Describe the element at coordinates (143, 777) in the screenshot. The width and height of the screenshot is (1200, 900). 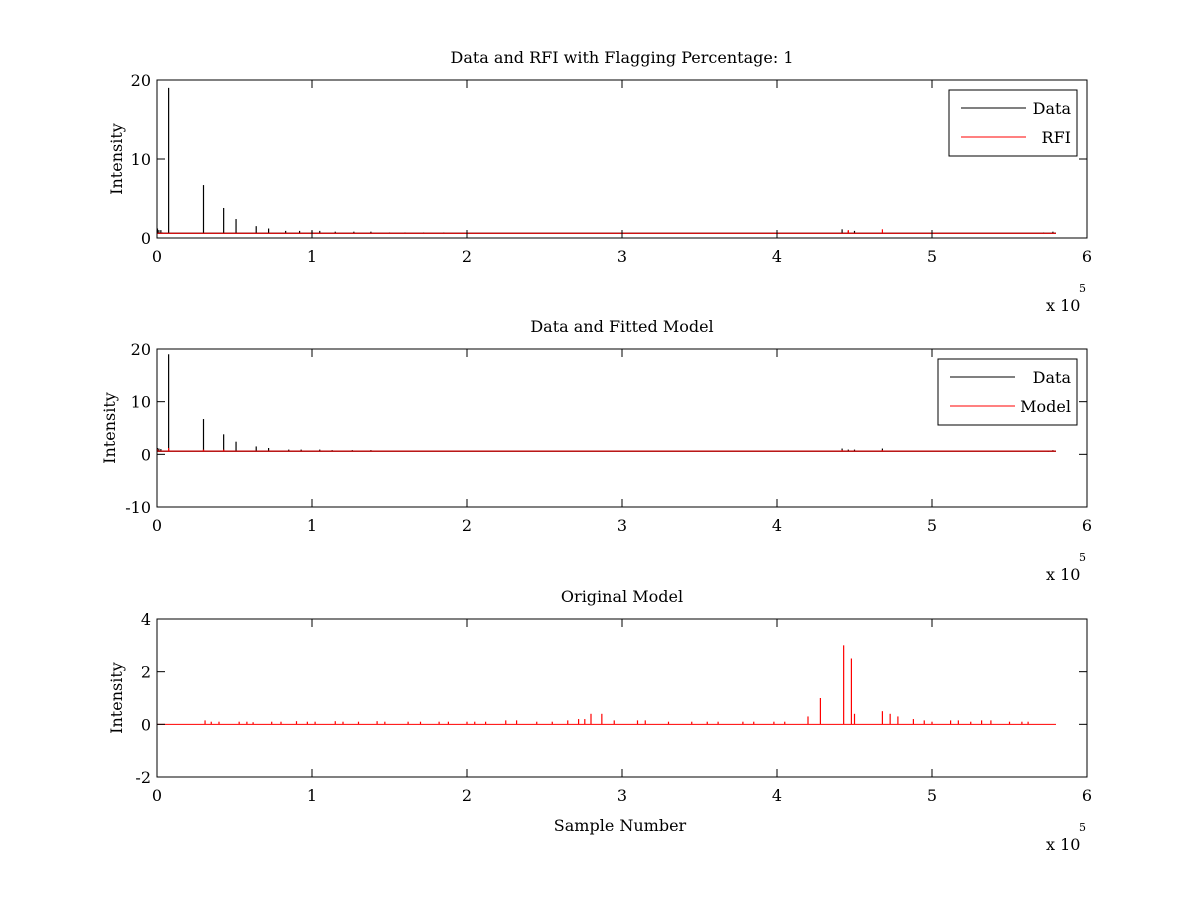
I see `y-tick-label: -2` at that location.